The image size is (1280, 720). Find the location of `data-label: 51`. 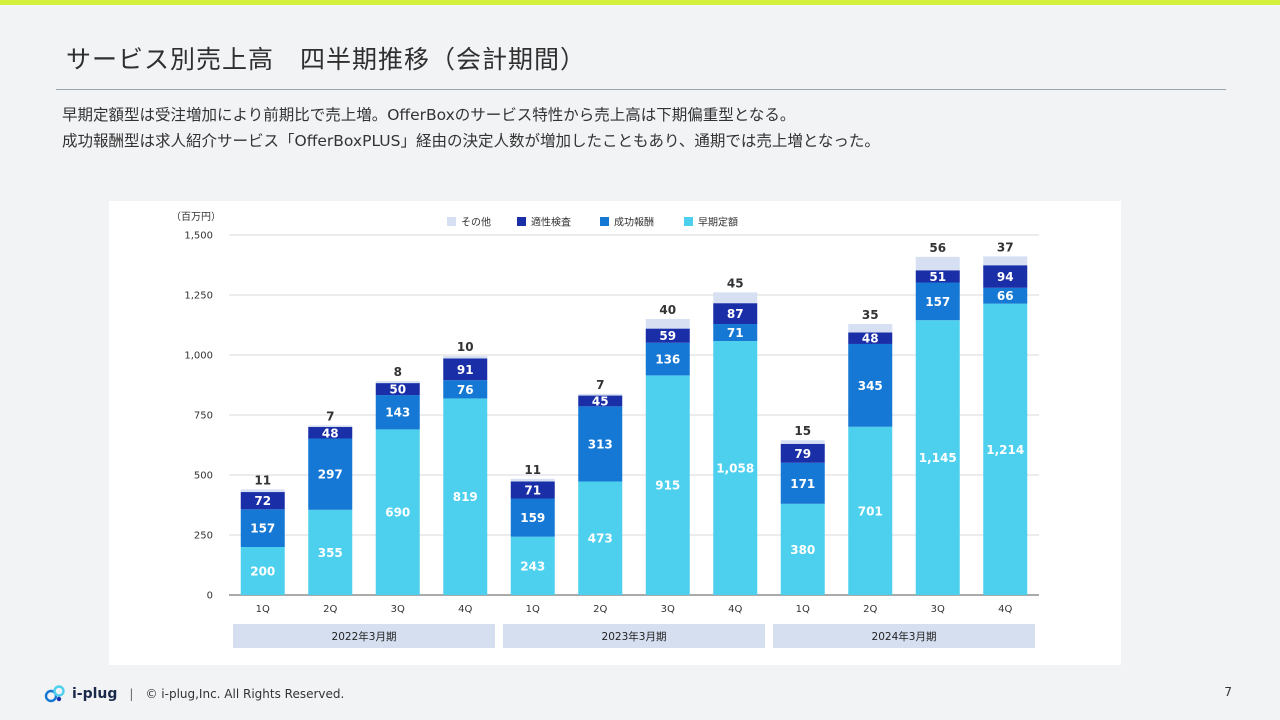

data-label: 51 is located at coordinates (937, 277).